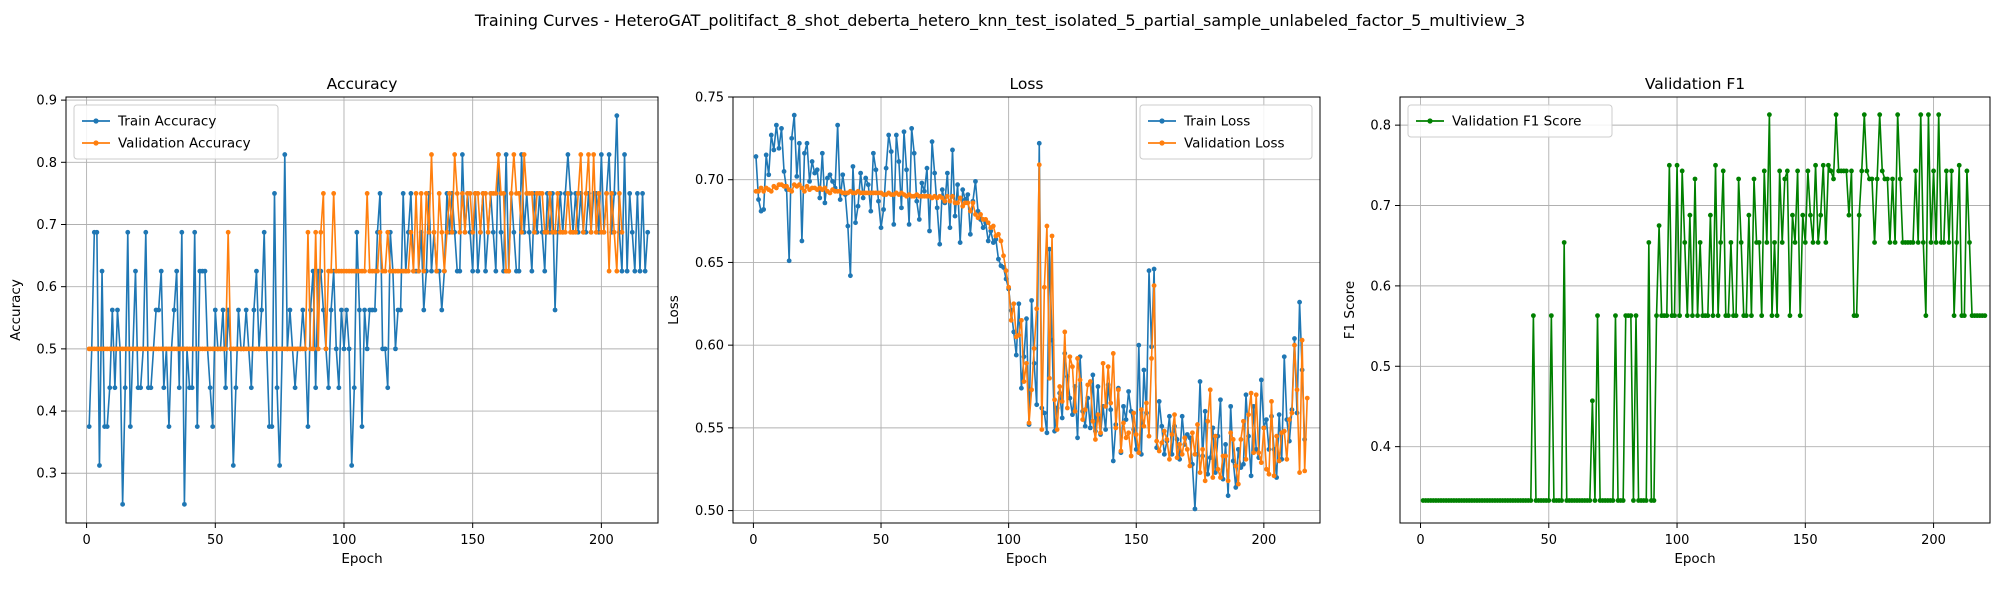  What do you see at coordinates (176, 132) in the screenshot?
I see `legend: Train Accuracy Validation Accuracy` at bounding box center [176, 132].